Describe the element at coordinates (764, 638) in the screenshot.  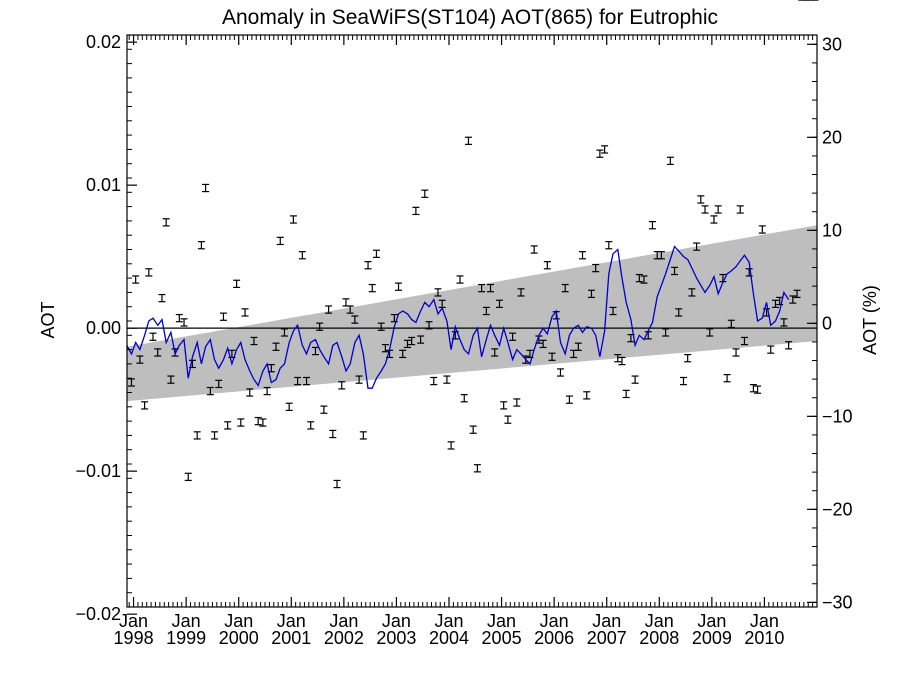
I see `x-tick-year: 2010` at that location.